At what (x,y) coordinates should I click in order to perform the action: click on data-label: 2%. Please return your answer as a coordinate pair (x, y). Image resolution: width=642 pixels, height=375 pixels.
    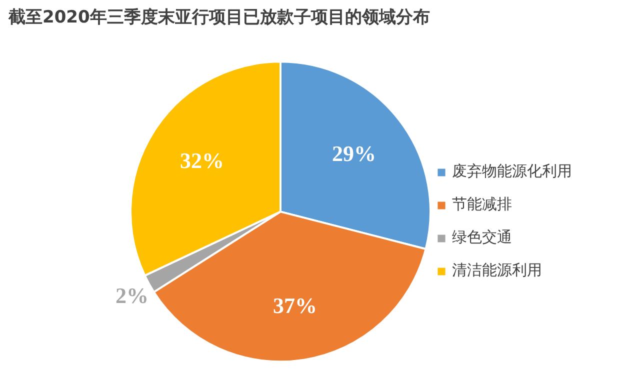
    Looking at the image, I should click on (131, 295).